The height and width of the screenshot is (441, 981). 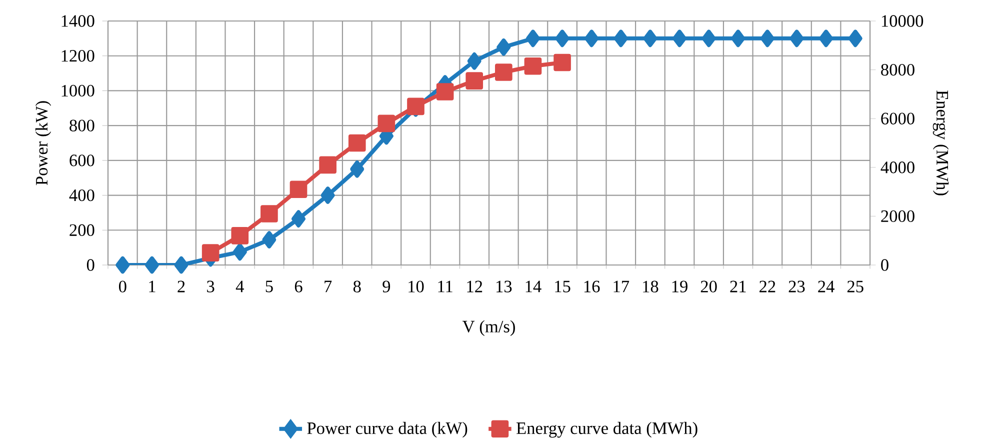 What do you see at coordinates (940, 143) in the screenshot?
I see `y2-axis-title: Energy (MWh)` at bounding box center [940, 143].